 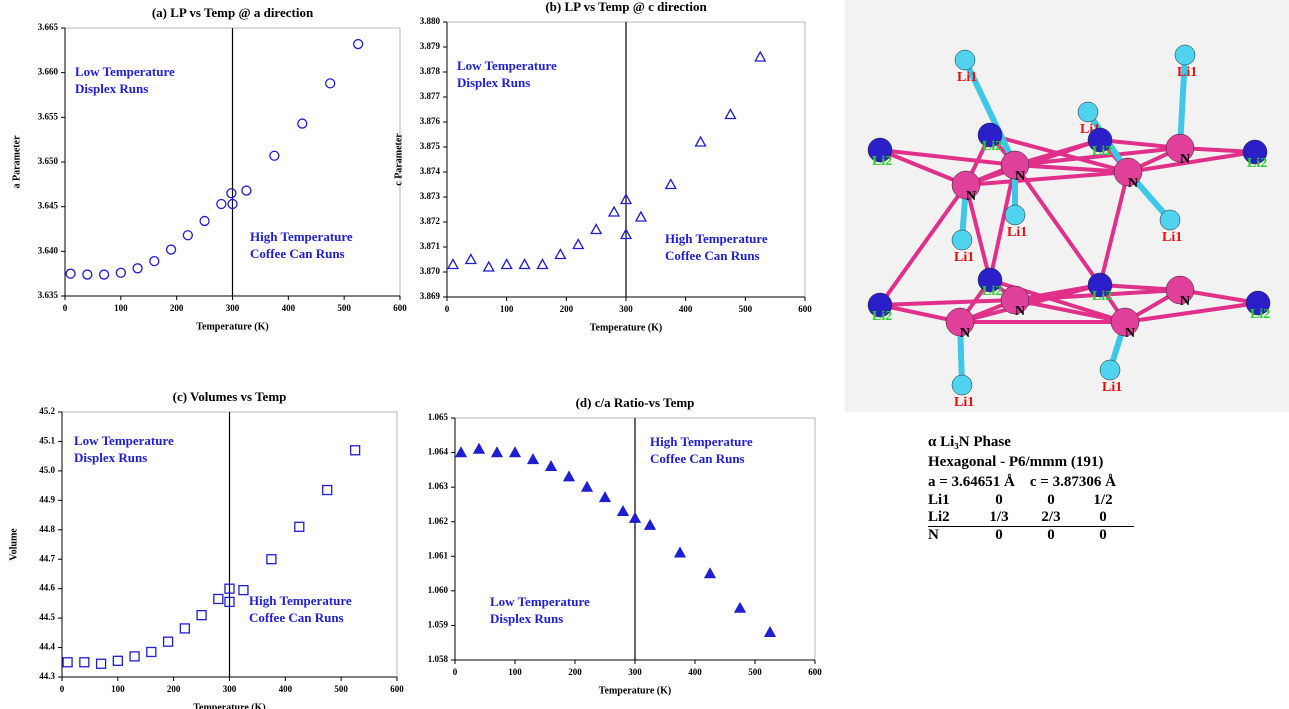 I want to click on x-tick-label: 300, so click(x=626, y=309).